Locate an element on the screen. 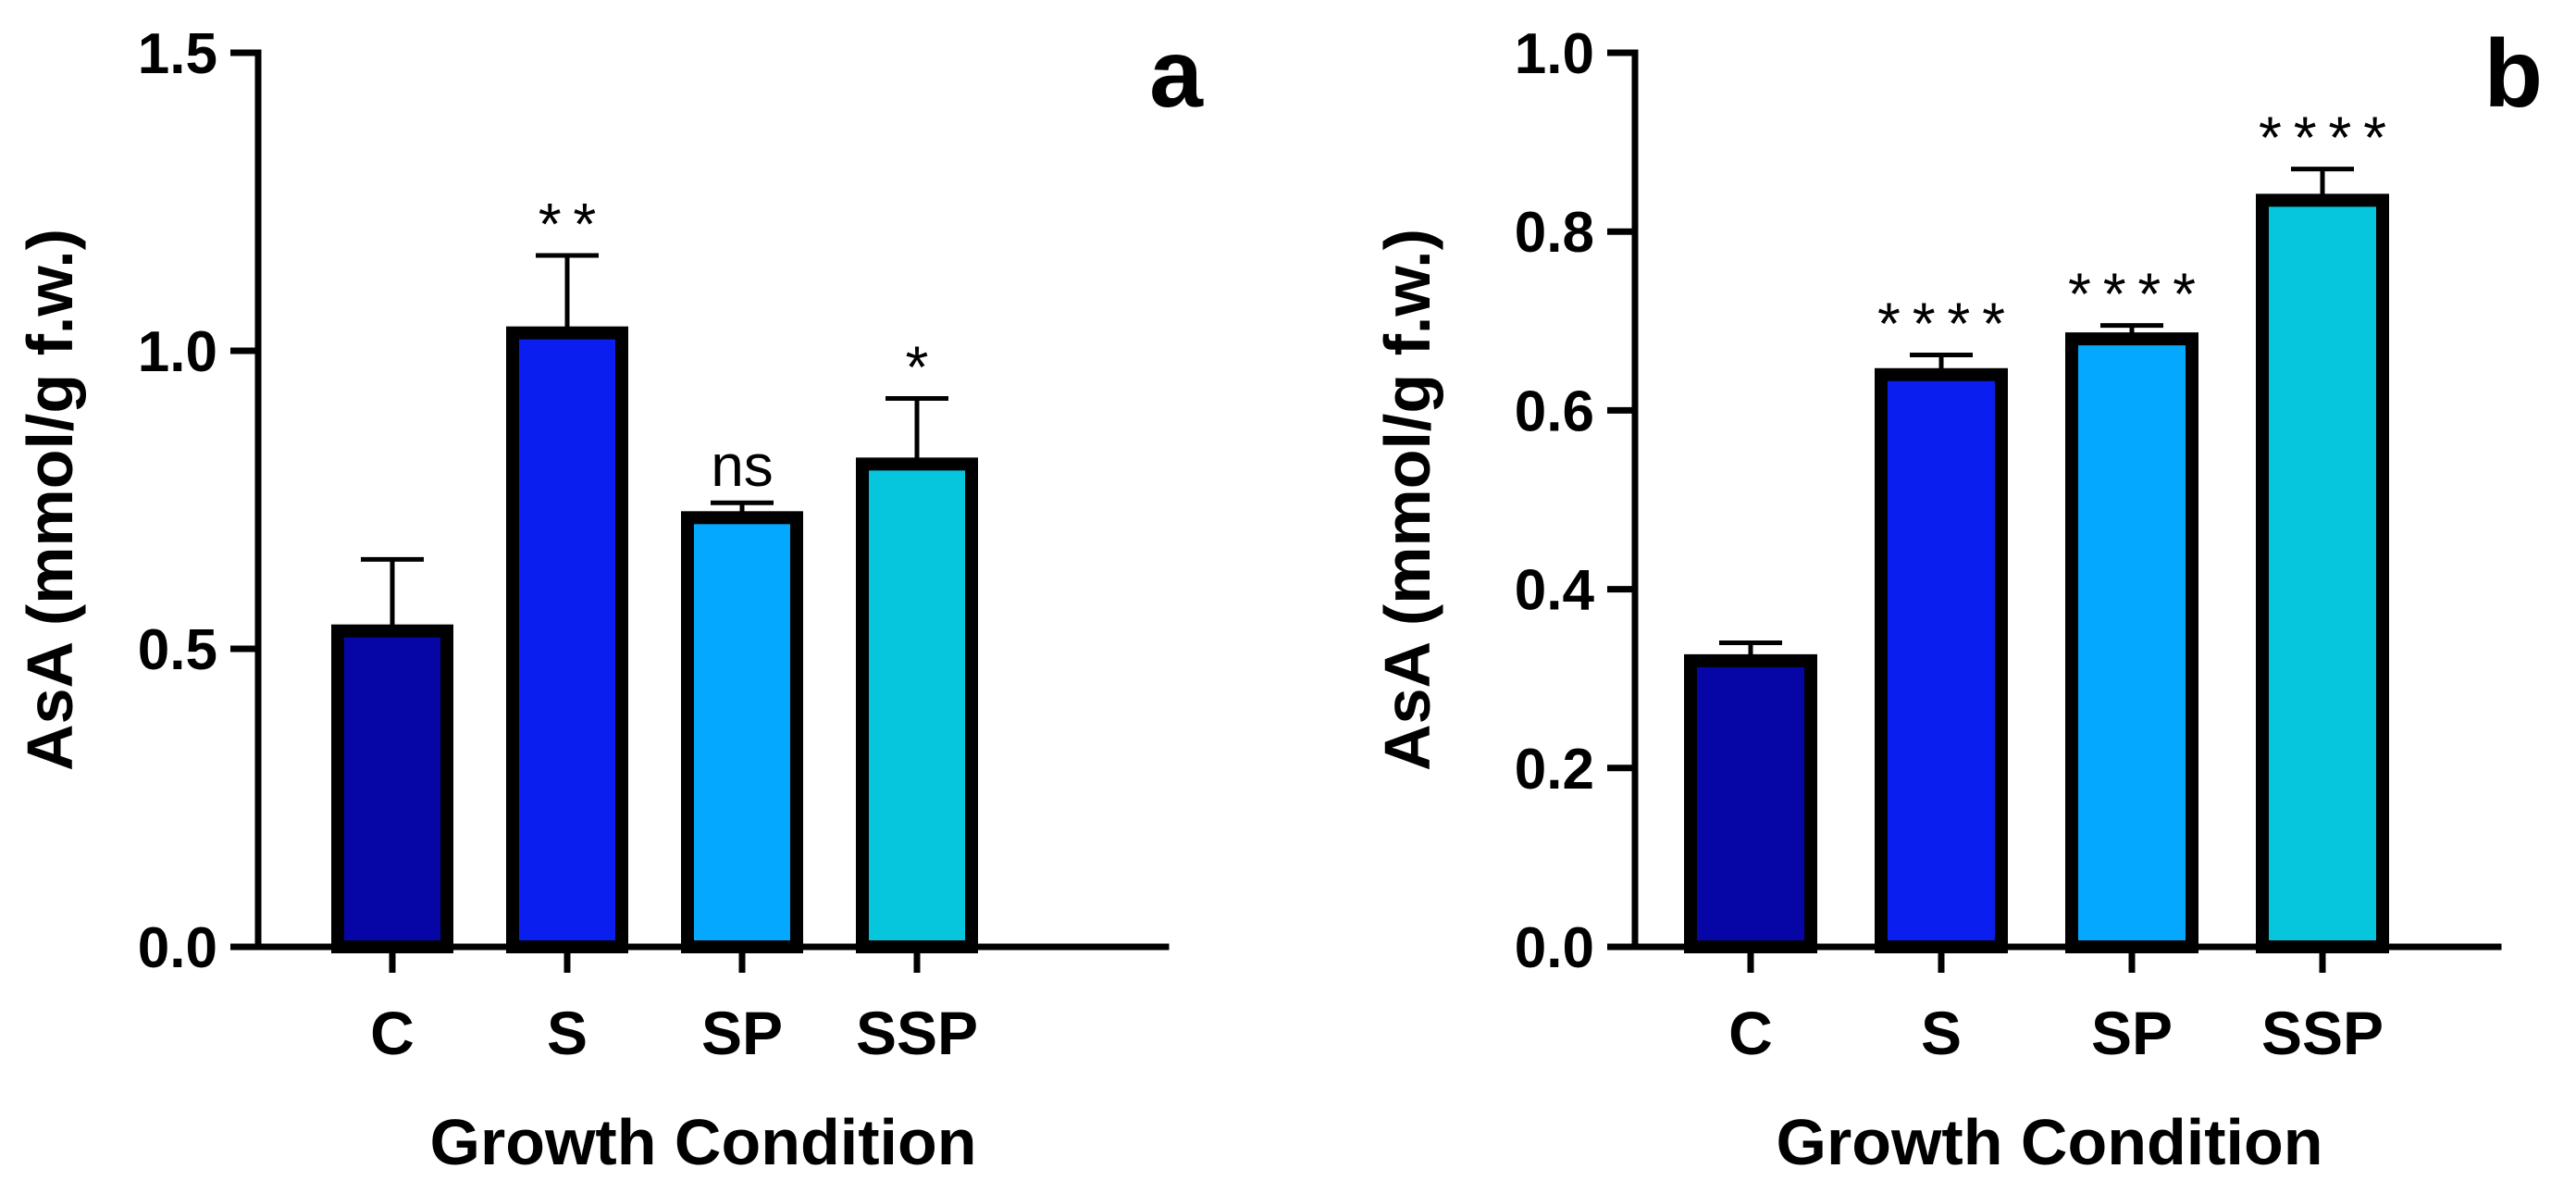 Image resolution: width=2576 pixels, height=1181 pixels. significance-label-SSP: * is located at coordinates (917, 367).